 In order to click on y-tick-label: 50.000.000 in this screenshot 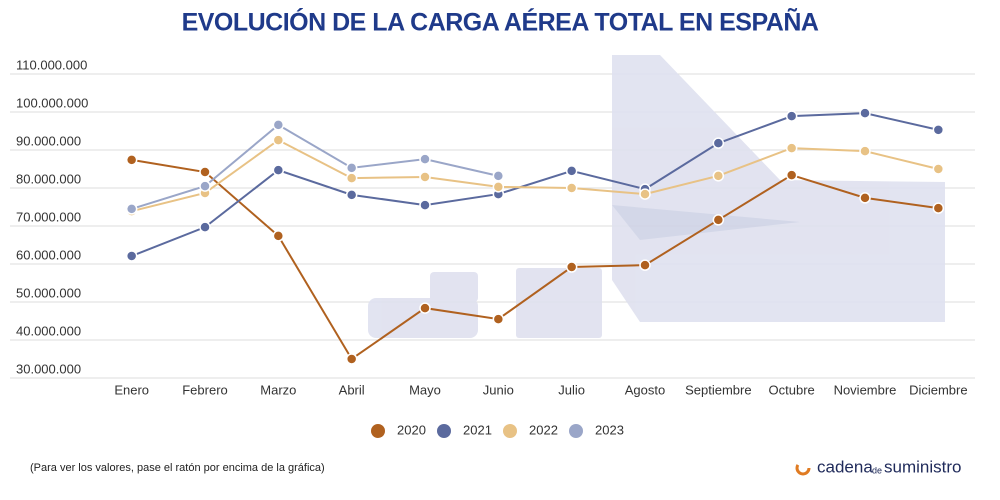, I will do `click(48, 292)`.